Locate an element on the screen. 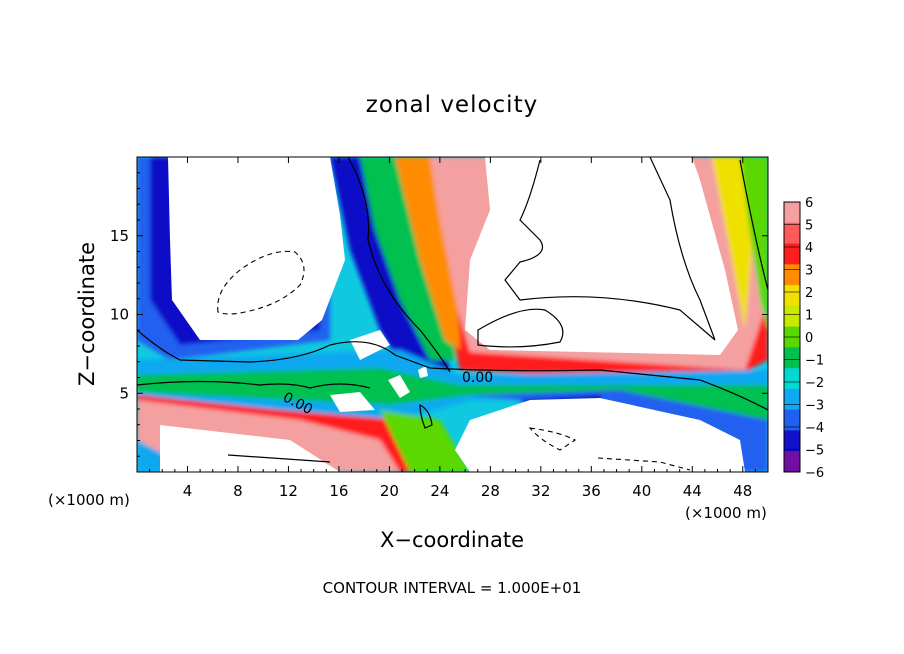 The height and width of the screenshot is (654, 904). x-tick-label: 48 is located at coordinates (742, 491).